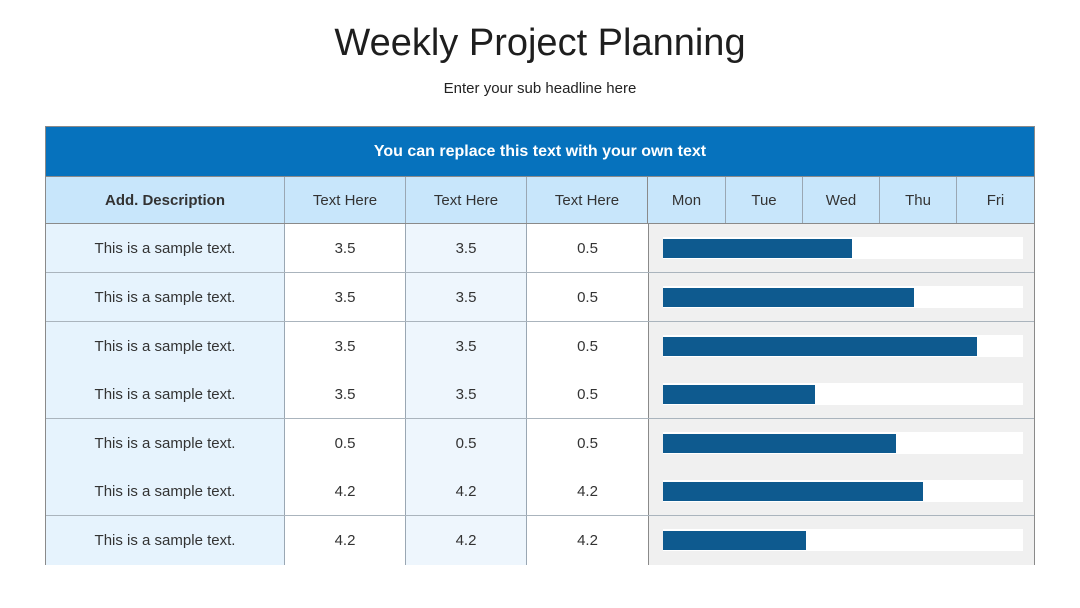 The height and width of the screenshot is (608, 1080). What do you see at coordinates (918, 200) in the screenshot?
I see `header-day-thu: Thu` at bounding box center [918, 200].